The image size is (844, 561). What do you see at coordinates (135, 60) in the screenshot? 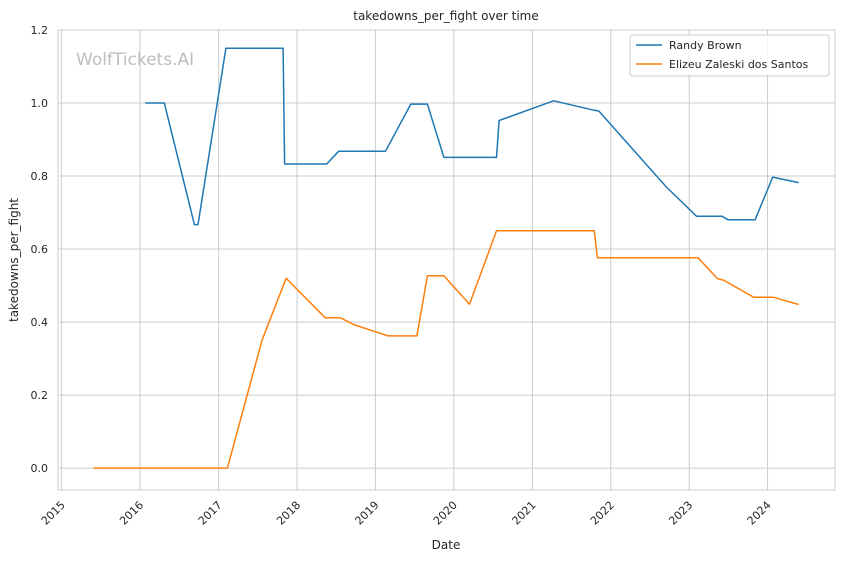
I see `watermark: WolfTickets.AI` at bounding box center [135, 60].